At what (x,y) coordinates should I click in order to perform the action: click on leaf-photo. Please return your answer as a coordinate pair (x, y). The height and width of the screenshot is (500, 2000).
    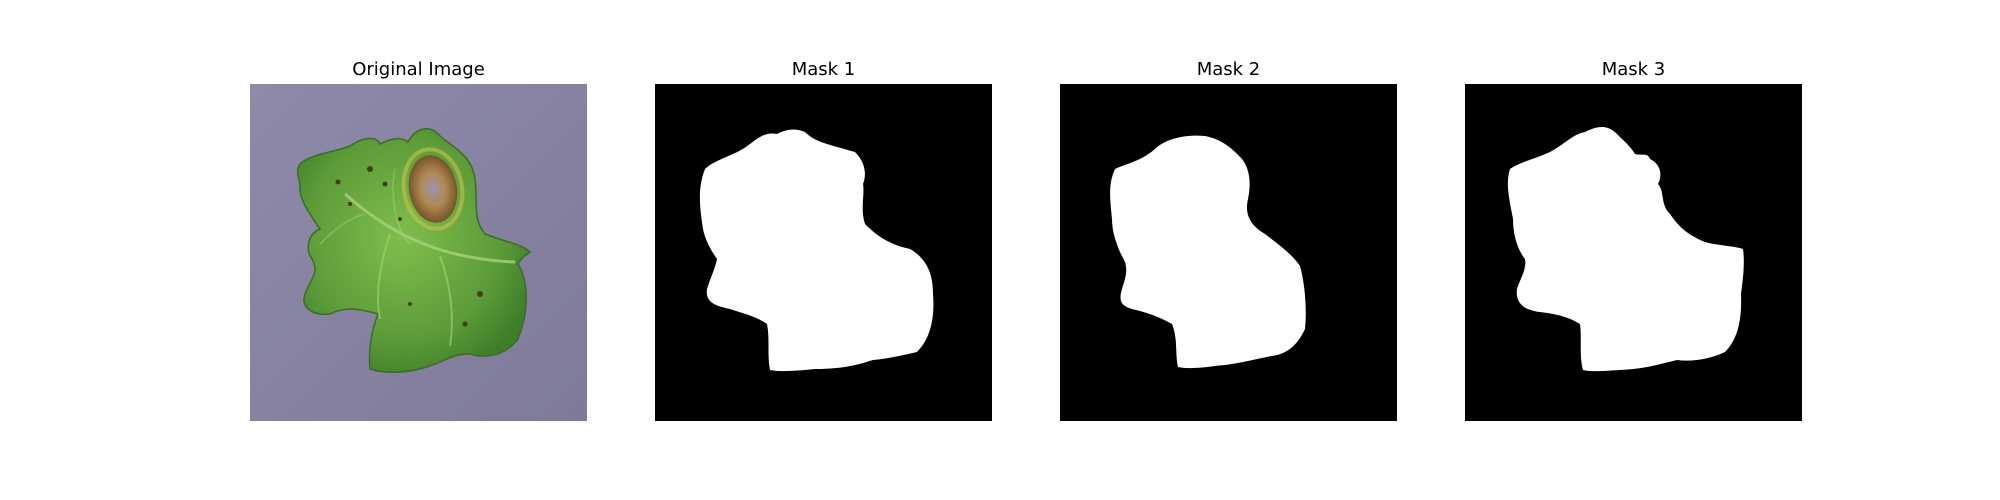
    Looking at the image, I should click on (418, 252).